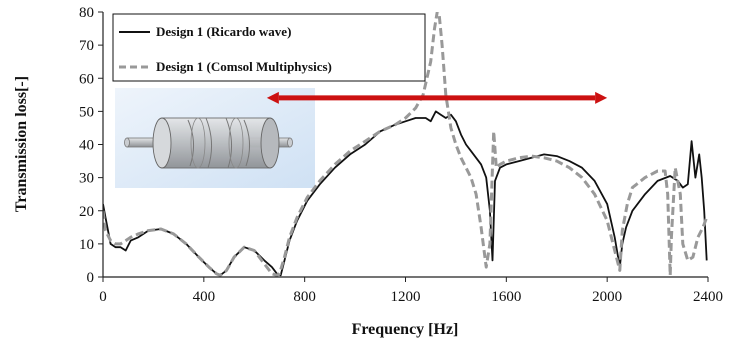  What do you see at coordinates (103, 297) in the screenshot?
I see `x-tick-label: 0` at bounding box center [103, 297].